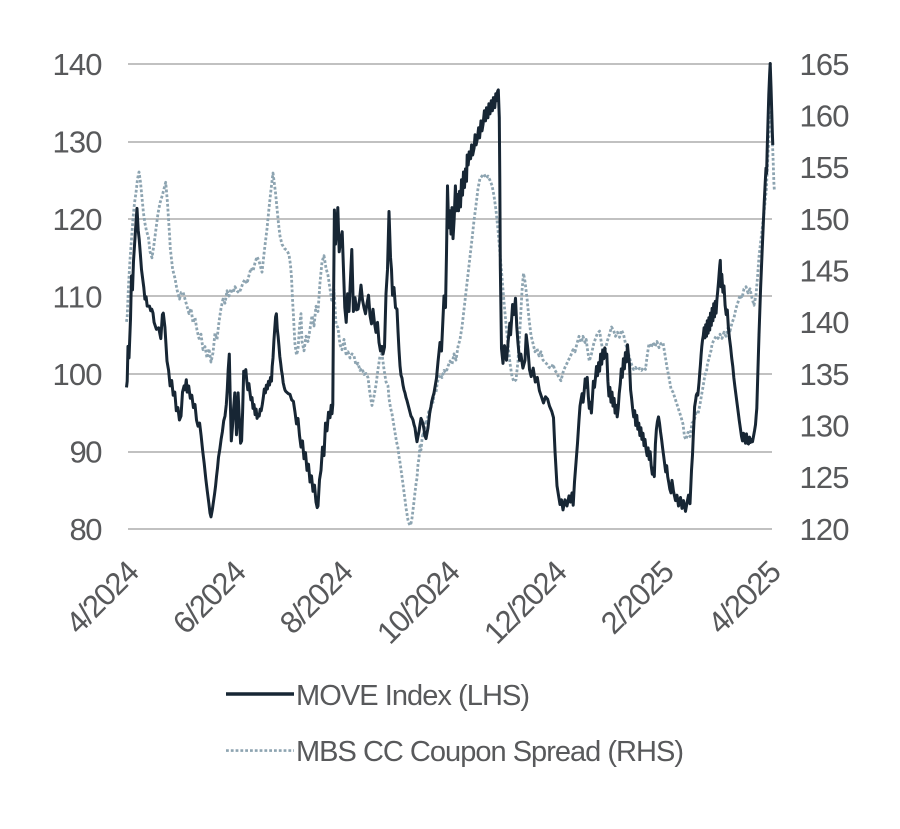  Describe the element at coordinates (825, 167) in the screenshot. I see `svg-text: 155` at that location.